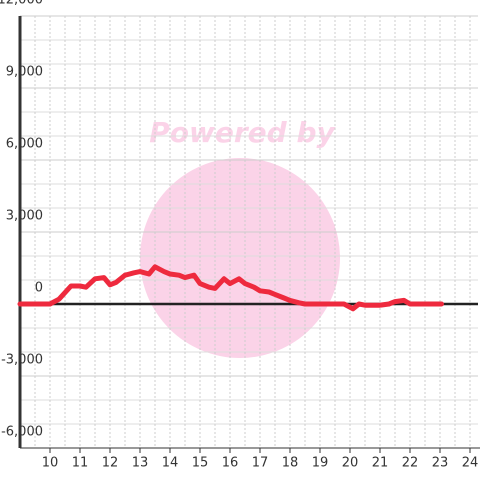 The image size is (480, 480). What do you see at coordinates (242, 132) in the screenshot?
I see `watermark: Powered by` at bounding box center [242, 132].